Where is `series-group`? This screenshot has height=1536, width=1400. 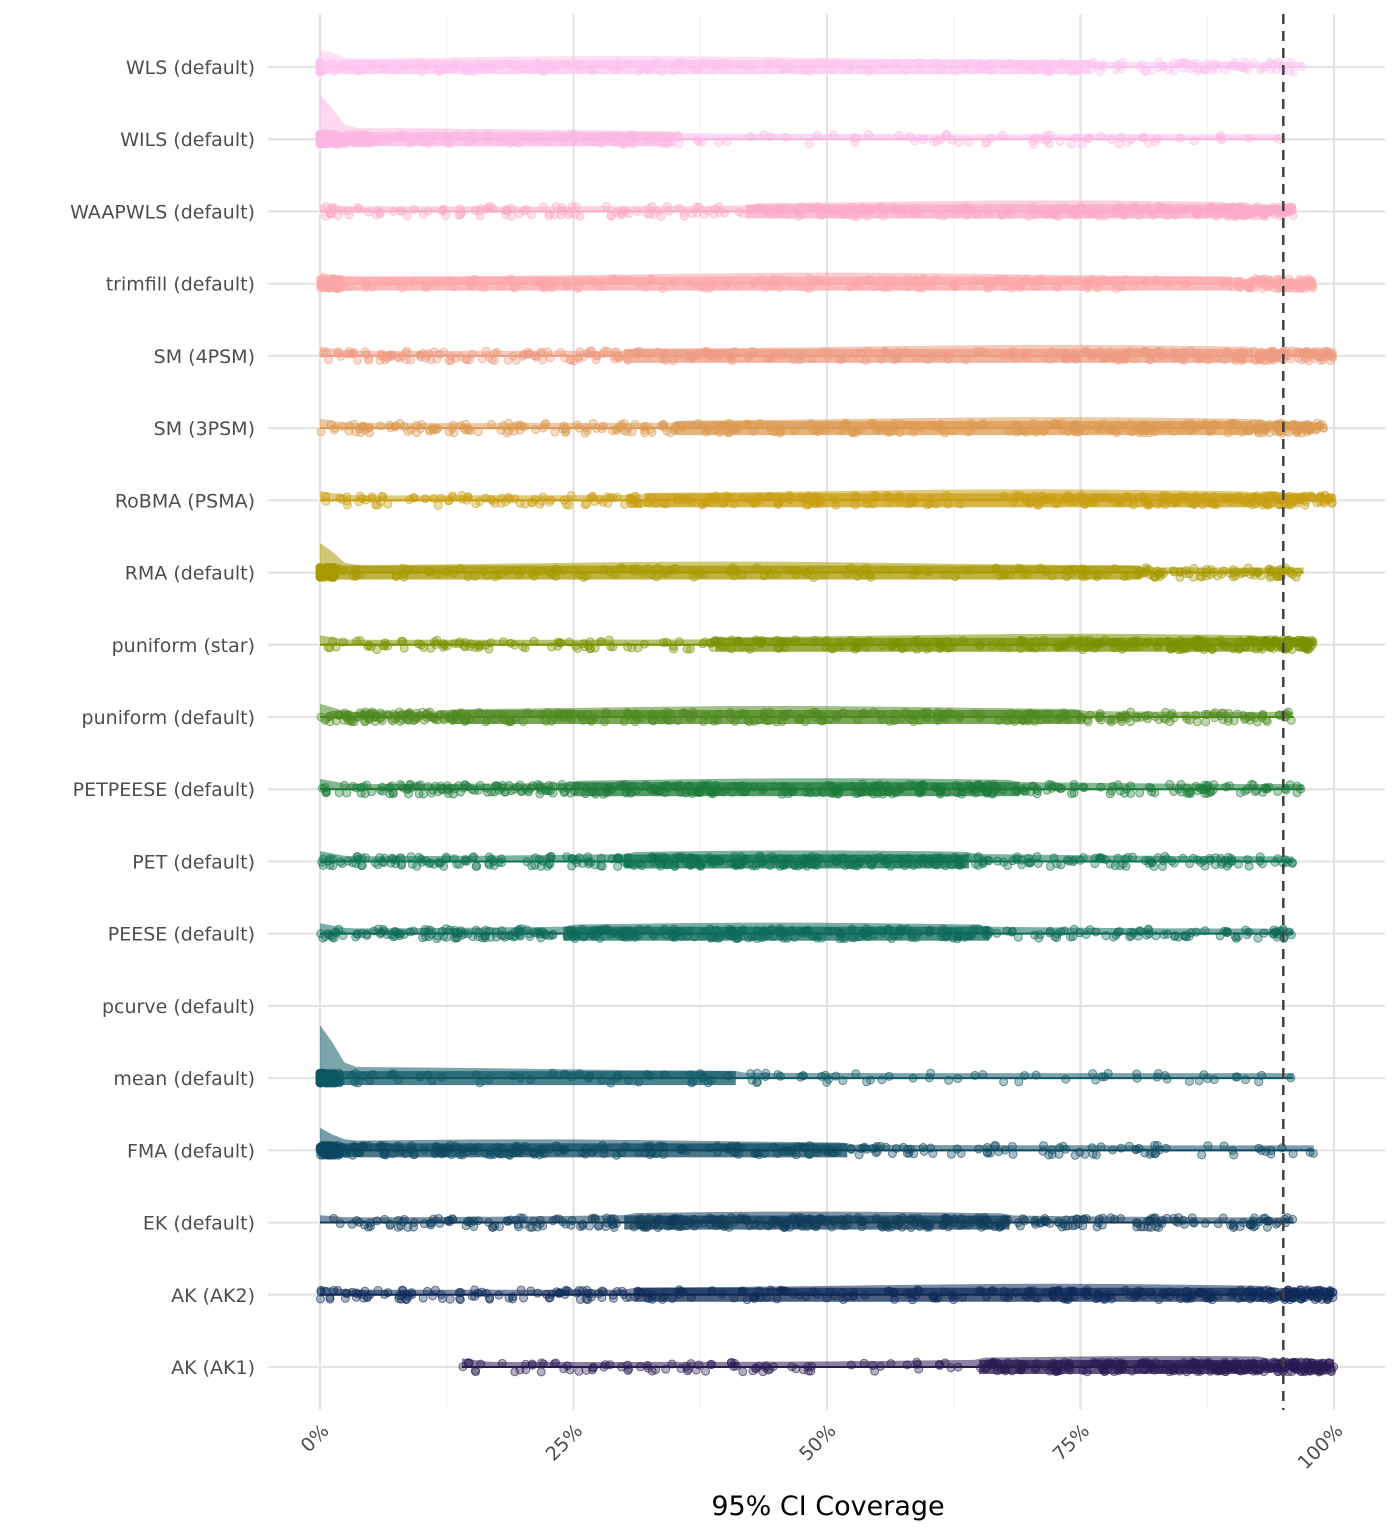
series-group is located at coordinates (819, 644).